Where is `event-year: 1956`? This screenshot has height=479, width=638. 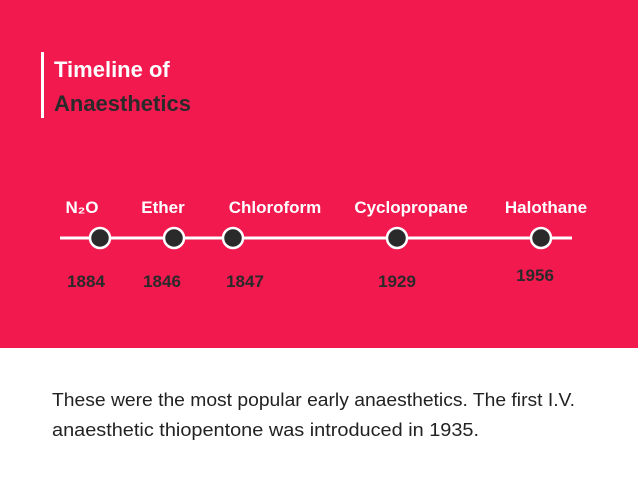
event-year: 1956 is located at coordinates (535, 275).